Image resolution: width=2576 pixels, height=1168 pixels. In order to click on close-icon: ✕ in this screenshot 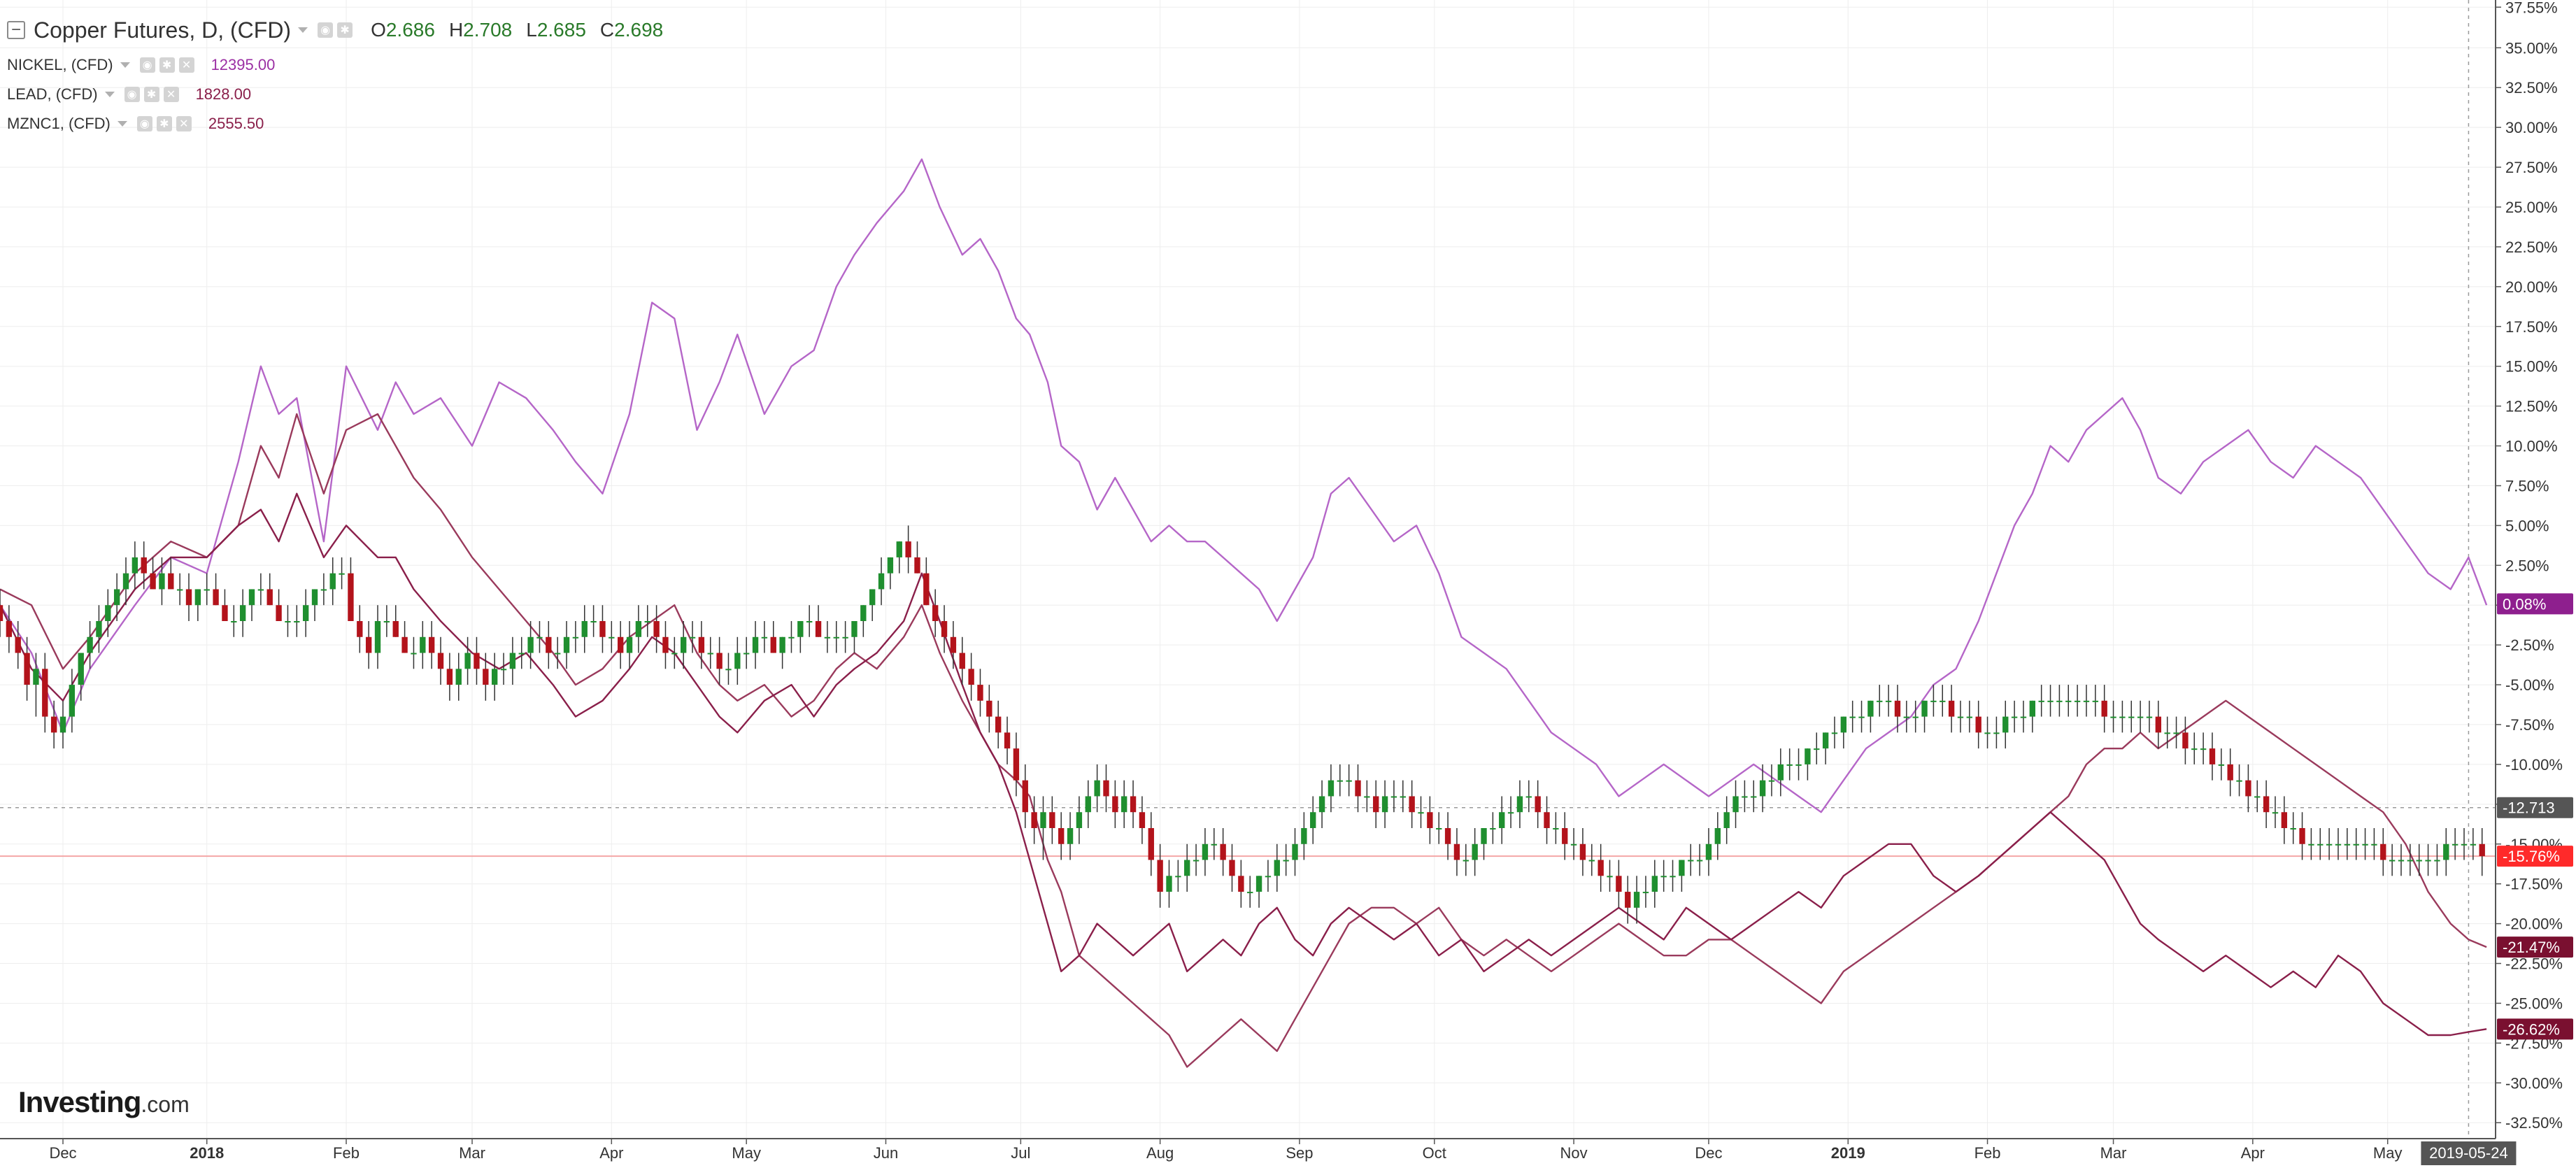, I will do `click(171, 94)`.